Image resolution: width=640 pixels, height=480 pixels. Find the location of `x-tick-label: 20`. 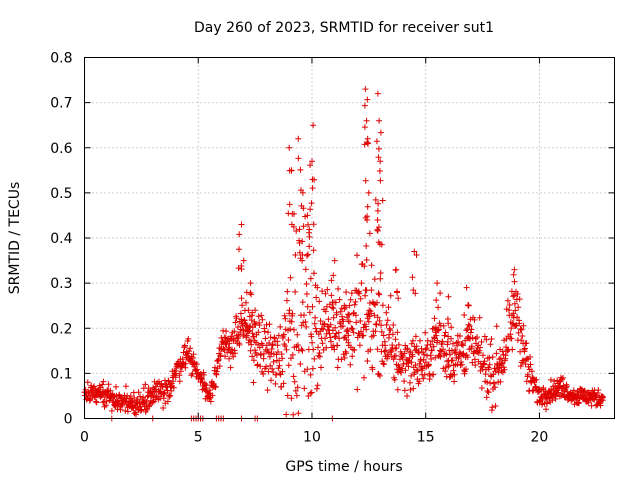

x-tick-label: 20 is located at coordinates (540, 438).